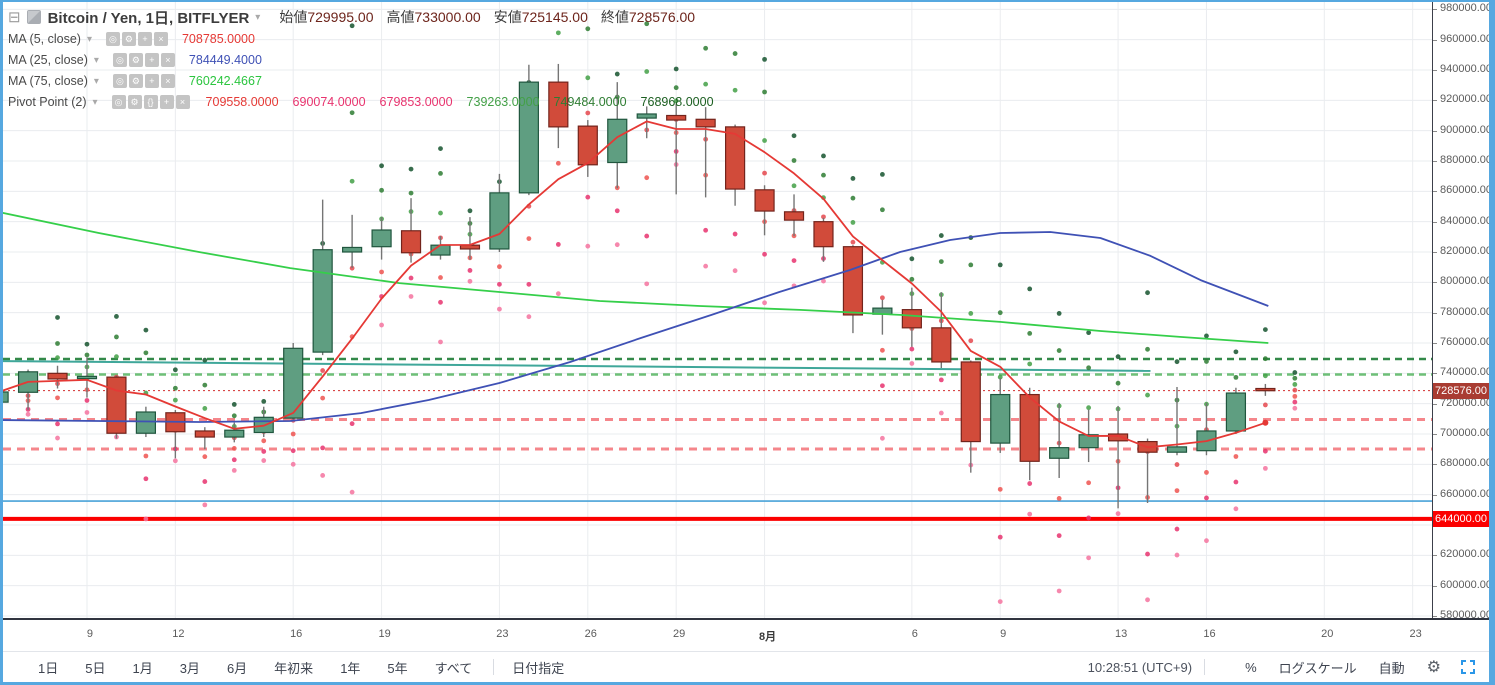 The image size is (1495, 685). What do you see at coordinates (1466, 281) in the screenshot?
I see `y-axis-label: 800000.00` at bounding box center [1466, 281].